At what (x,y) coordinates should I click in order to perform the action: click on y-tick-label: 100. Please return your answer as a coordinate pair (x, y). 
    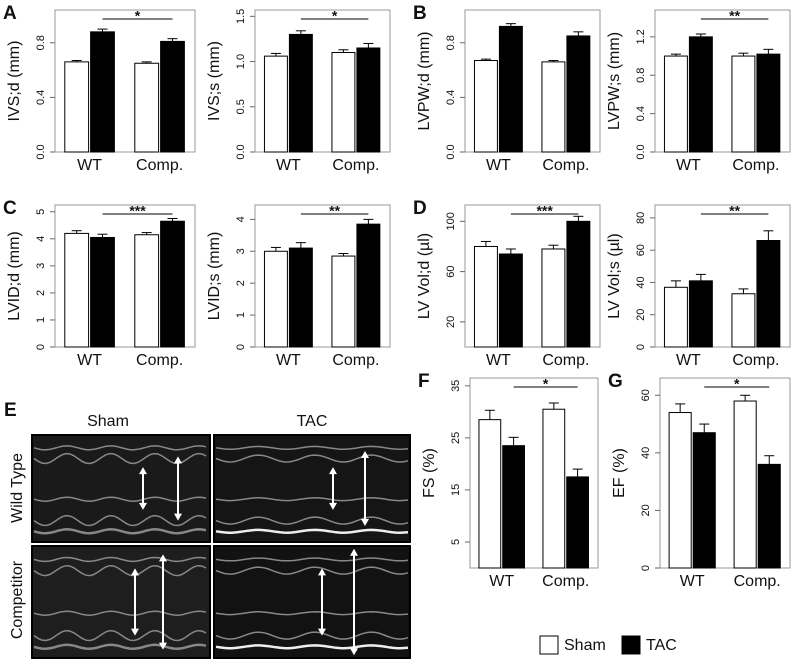
    Looking at the image, I should click on (451, 221).